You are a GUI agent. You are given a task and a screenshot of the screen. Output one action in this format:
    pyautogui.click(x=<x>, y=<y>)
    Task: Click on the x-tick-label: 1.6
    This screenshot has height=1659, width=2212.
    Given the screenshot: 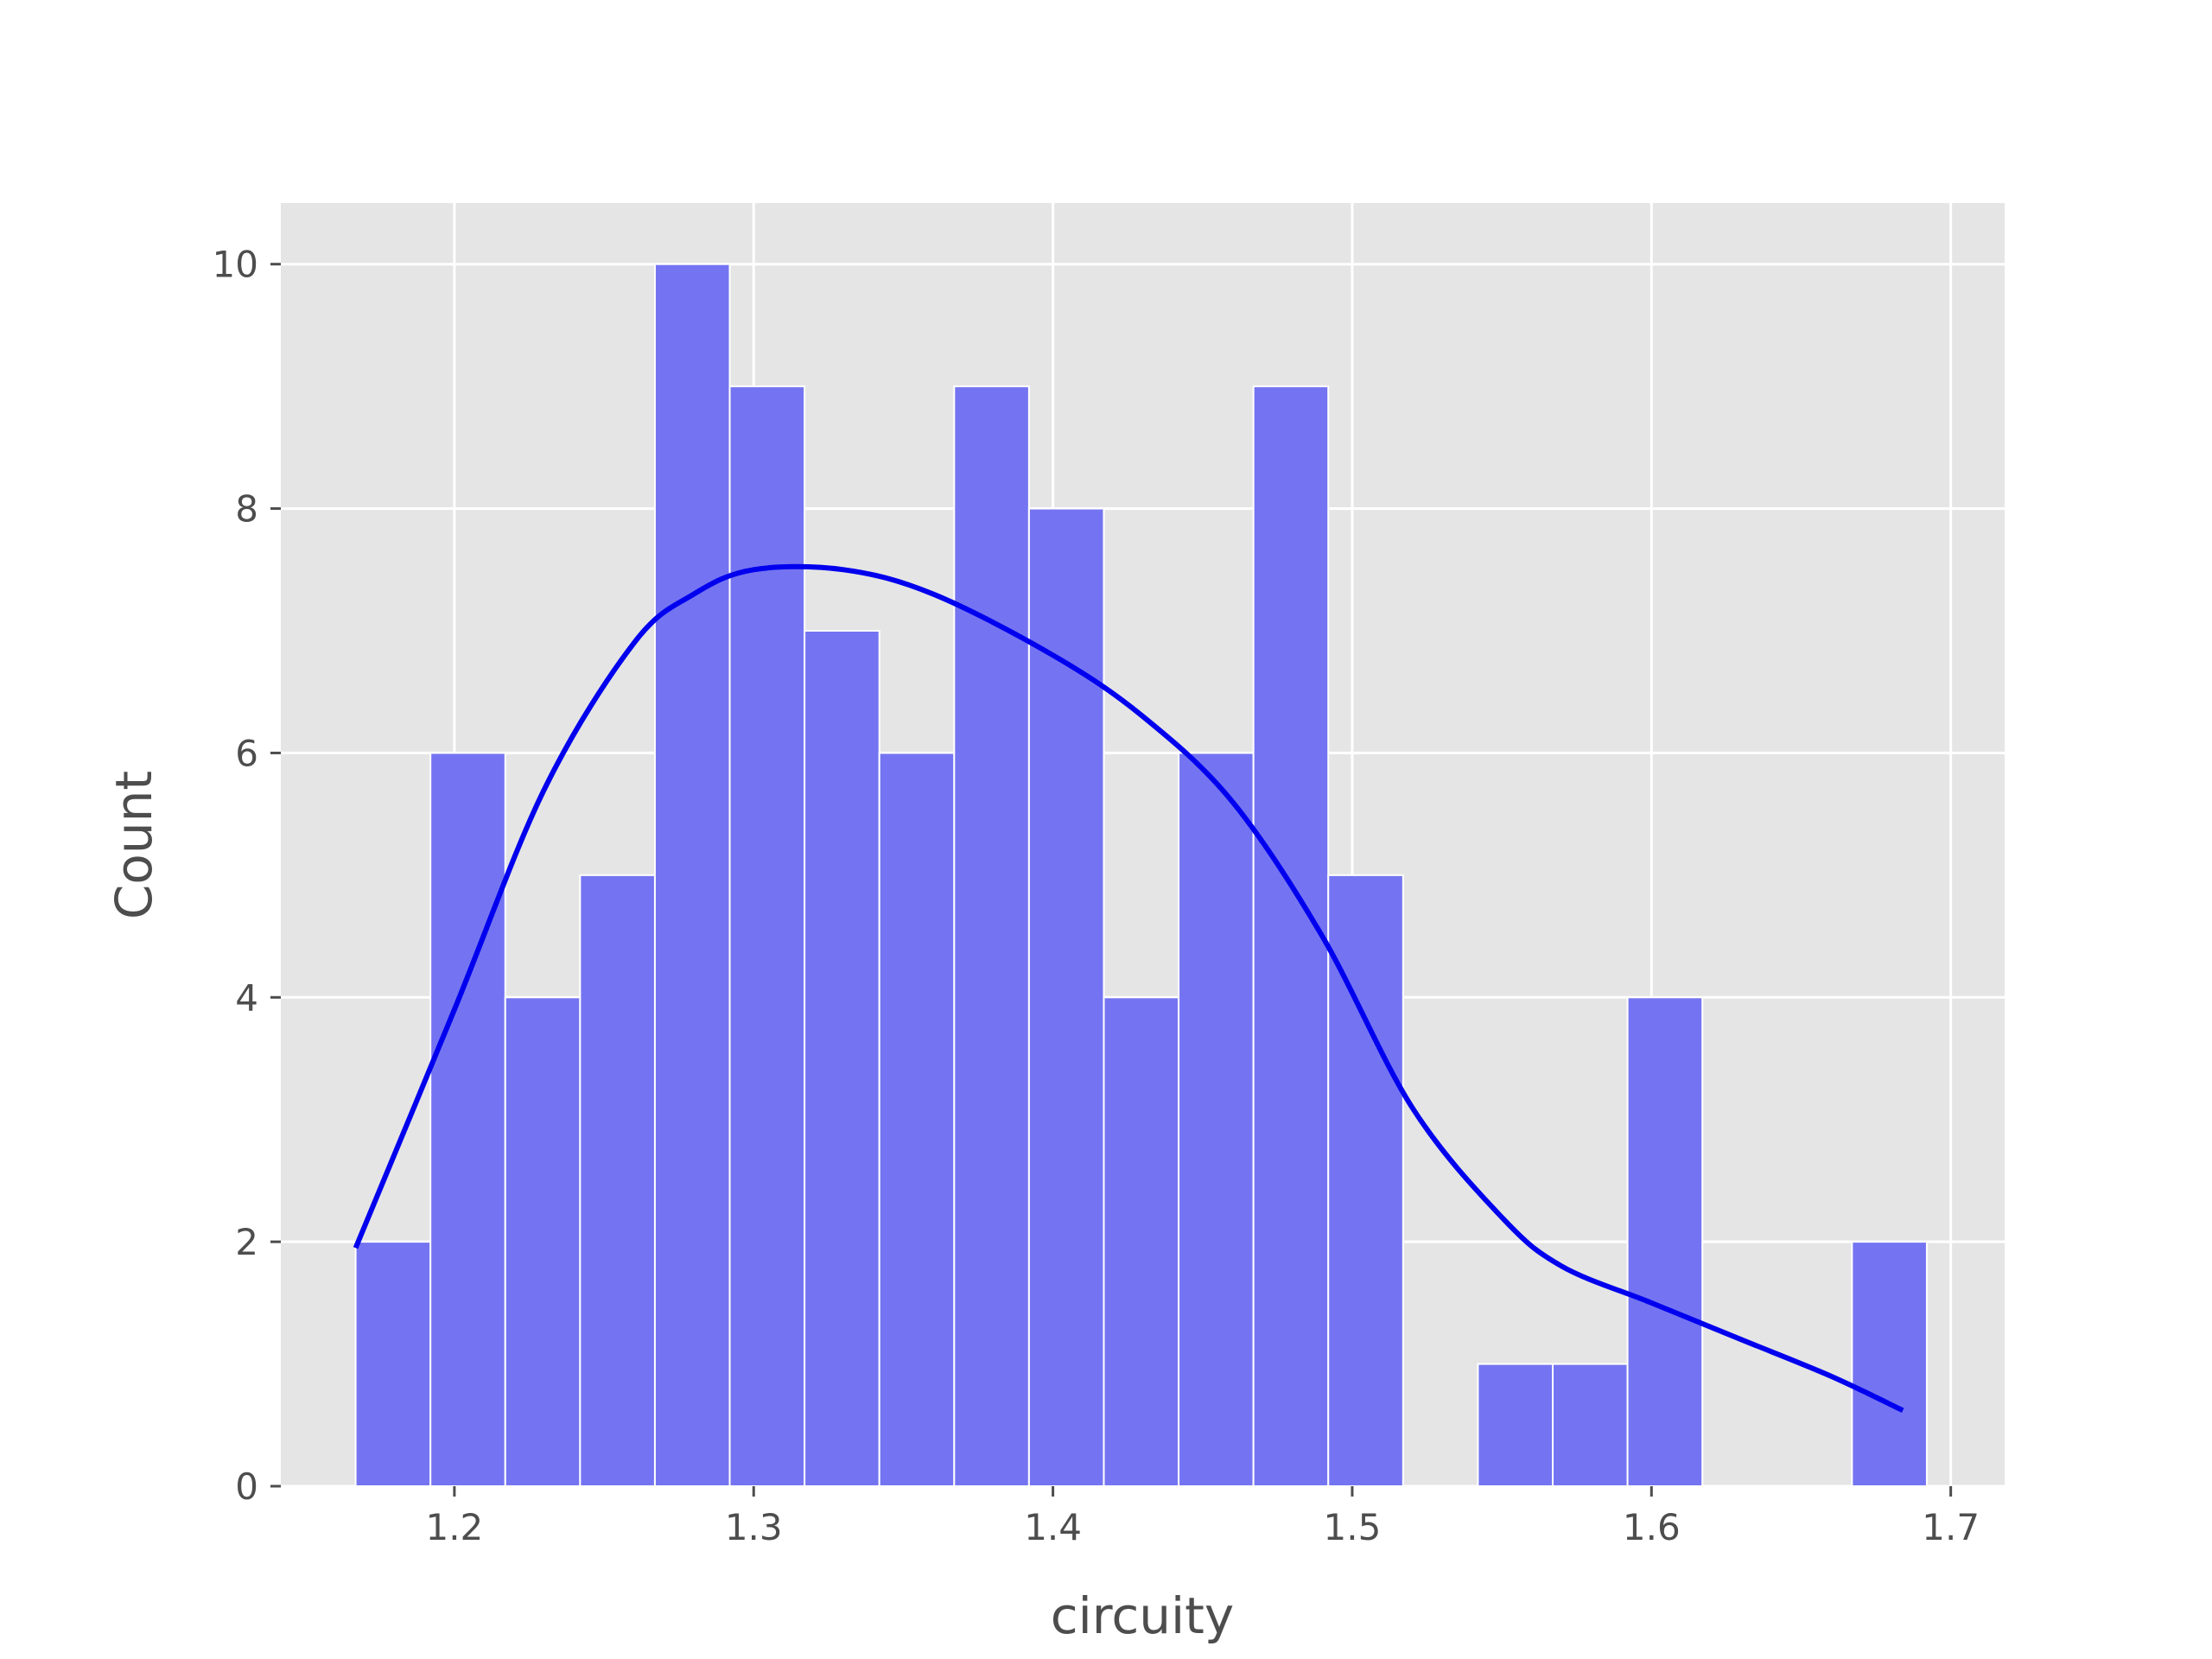 What is the action you would take?
    pyautogui.click(x=1652, y=1527)
    